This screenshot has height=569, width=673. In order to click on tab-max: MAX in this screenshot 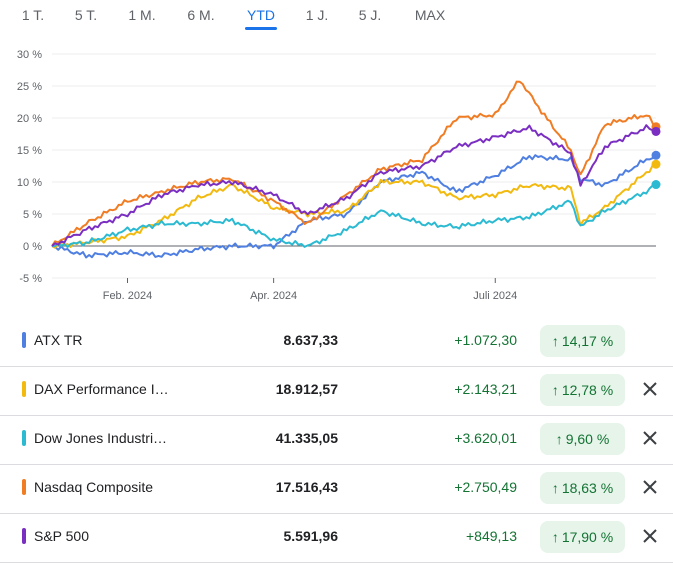, I will do `click(430, 15)`.